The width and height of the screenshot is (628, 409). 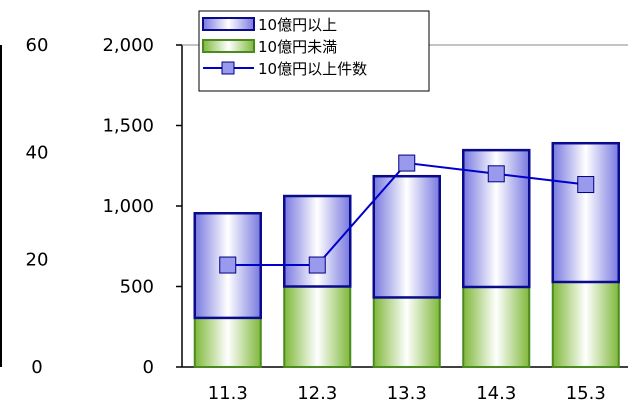 I want to click on legend-label: 10億円以上件数, so click(x=312, y=69).